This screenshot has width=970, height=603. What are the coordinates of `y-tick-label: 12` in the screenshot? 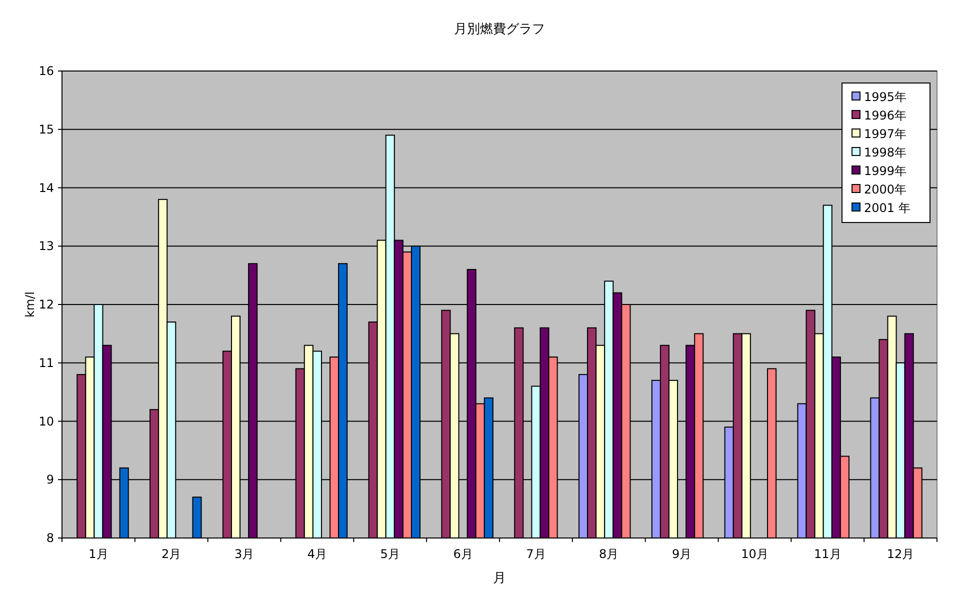 It's located at (46, 305).